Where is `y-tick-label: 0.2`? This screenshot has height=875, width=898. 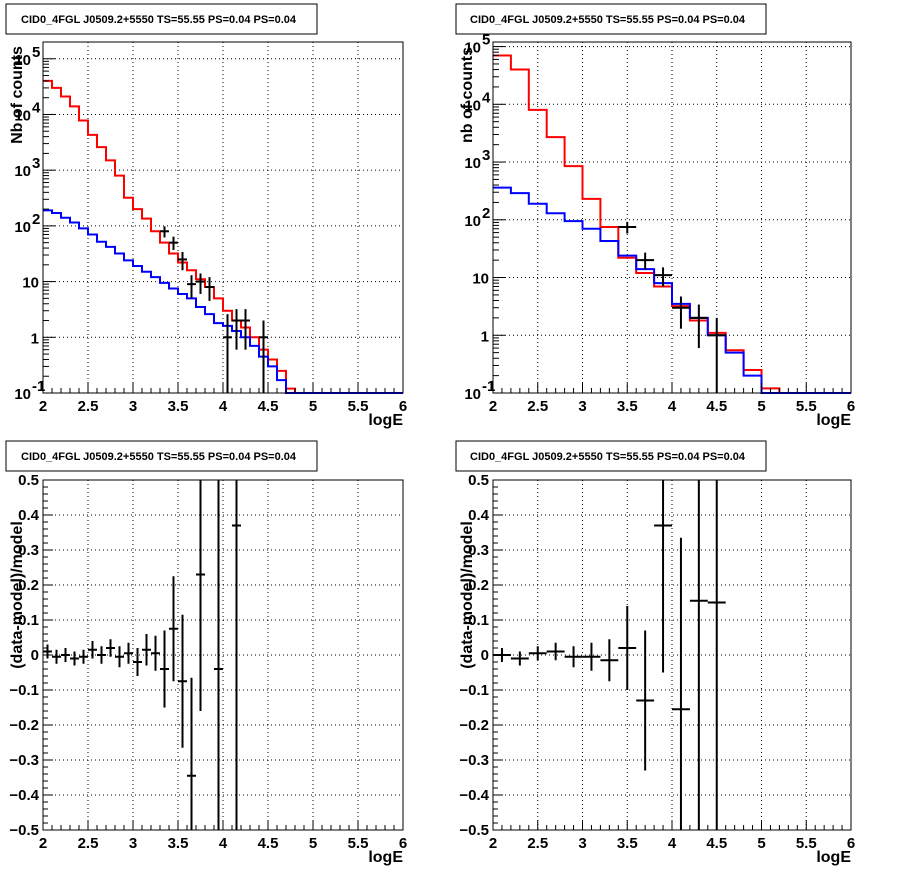 y-tick-label: 0.2 is located at coordinates (28, 585).